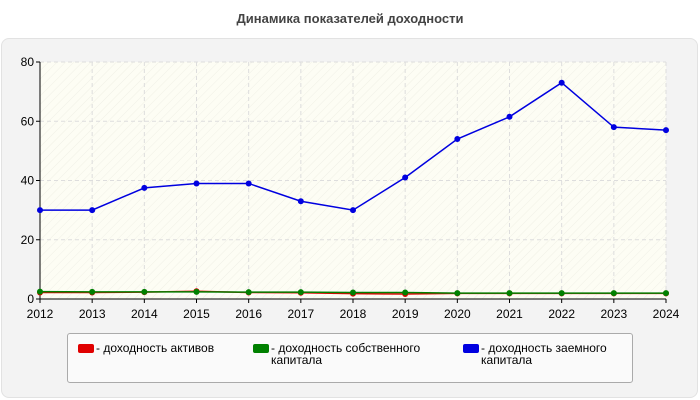  What do you see at coordinates (28, 121) in the screenshot?
I see `y-tick-label: 60` at bounding box center [28, 121].